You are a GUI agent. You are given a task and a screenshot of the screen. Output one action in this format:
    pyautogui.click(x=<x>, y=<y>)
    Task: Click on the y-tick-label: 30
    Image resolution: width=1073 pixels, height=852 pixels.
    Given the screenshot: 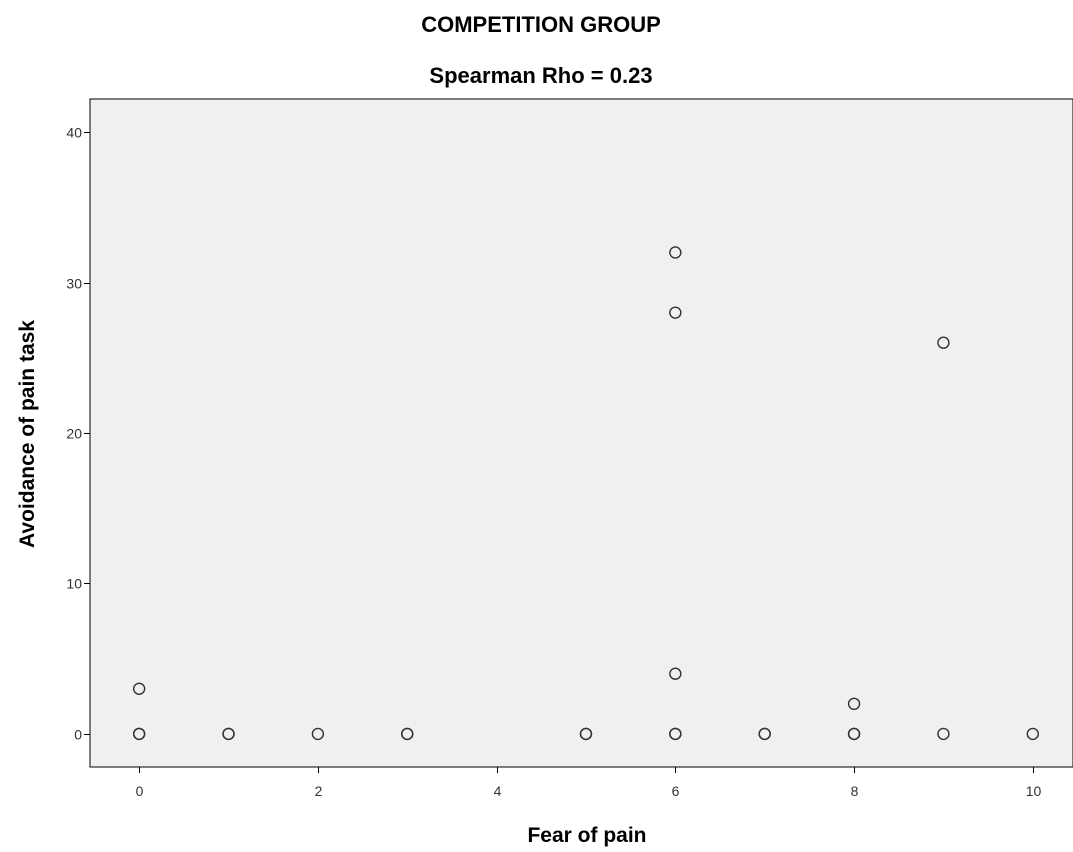 What is the action you would take?
    pyautogui.click(x=74, y=284)
    